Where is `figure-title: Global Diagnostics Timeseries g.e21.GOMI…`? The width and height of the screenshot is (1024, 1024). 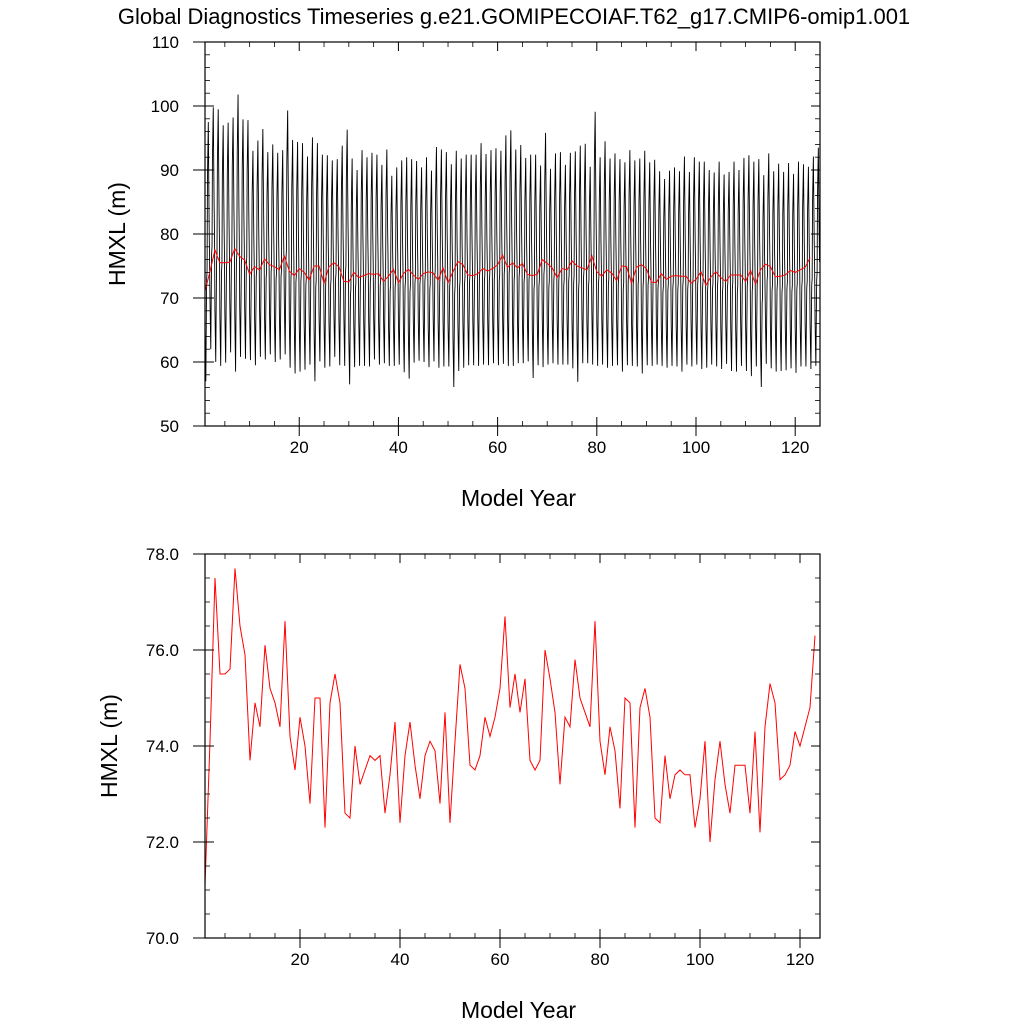 figure-title: Global Diagnostics Timeseries g.e21.GOMI… is located at coordinates (514, 16).